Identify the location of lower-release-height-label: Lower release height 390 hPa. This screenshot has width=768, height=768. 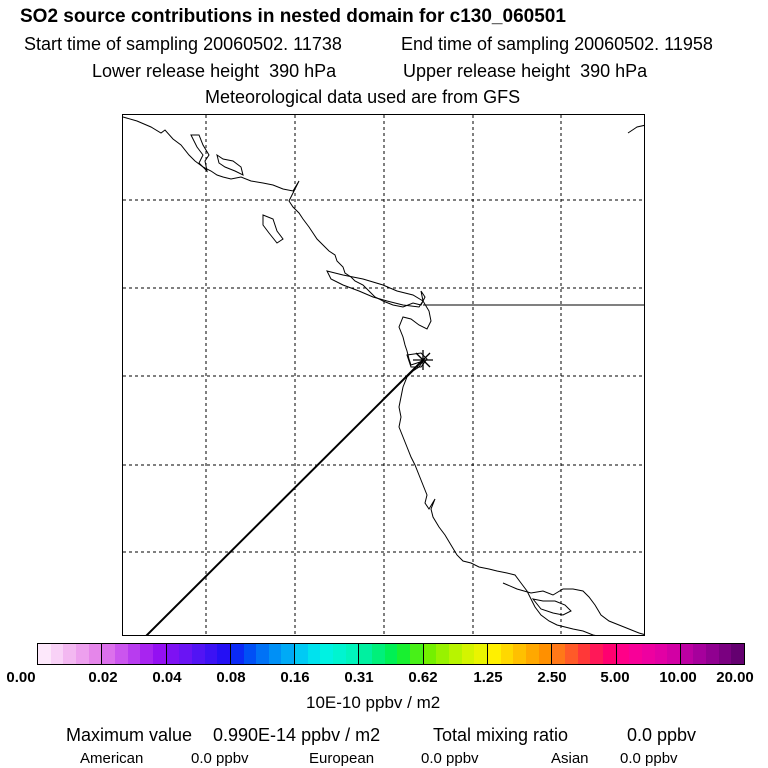
(214, 71).